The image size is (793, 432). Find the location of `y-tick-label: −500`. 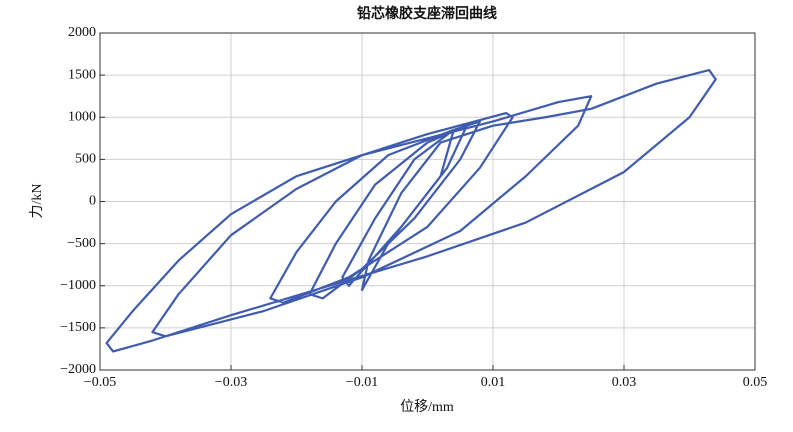

y-tick-label: −500 is located at coordinates (81, 243).